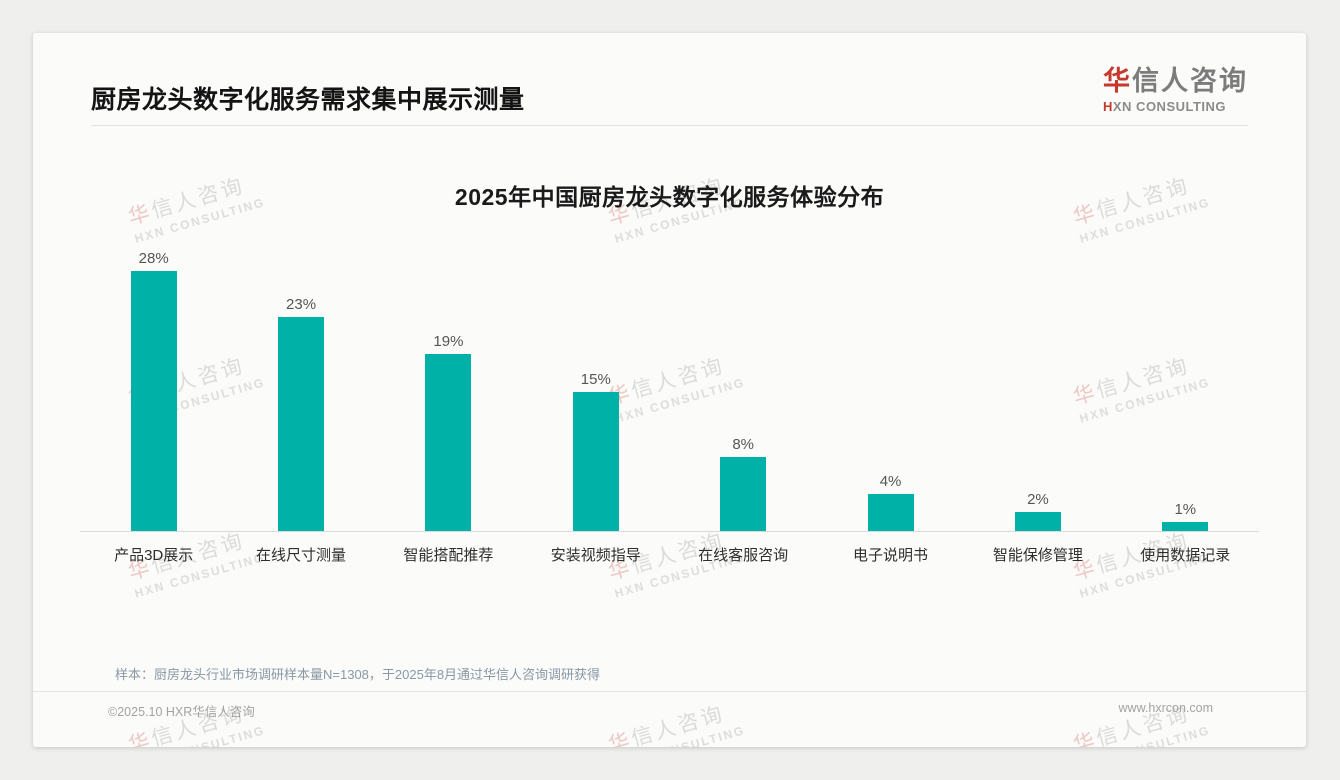  I want to click on bar-column: 15%, so click(595, 450).